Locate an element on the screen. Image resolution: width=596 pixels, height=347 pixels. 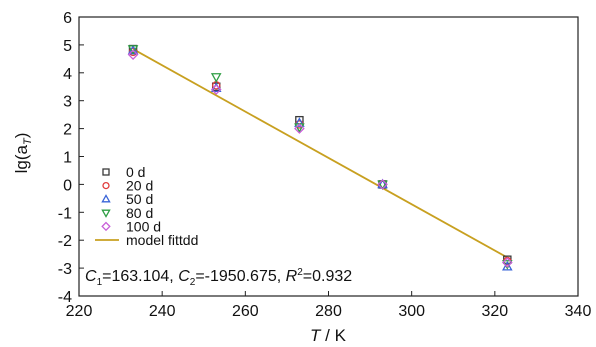
x-tick-label: 260 is located at coordinates (245, 311).